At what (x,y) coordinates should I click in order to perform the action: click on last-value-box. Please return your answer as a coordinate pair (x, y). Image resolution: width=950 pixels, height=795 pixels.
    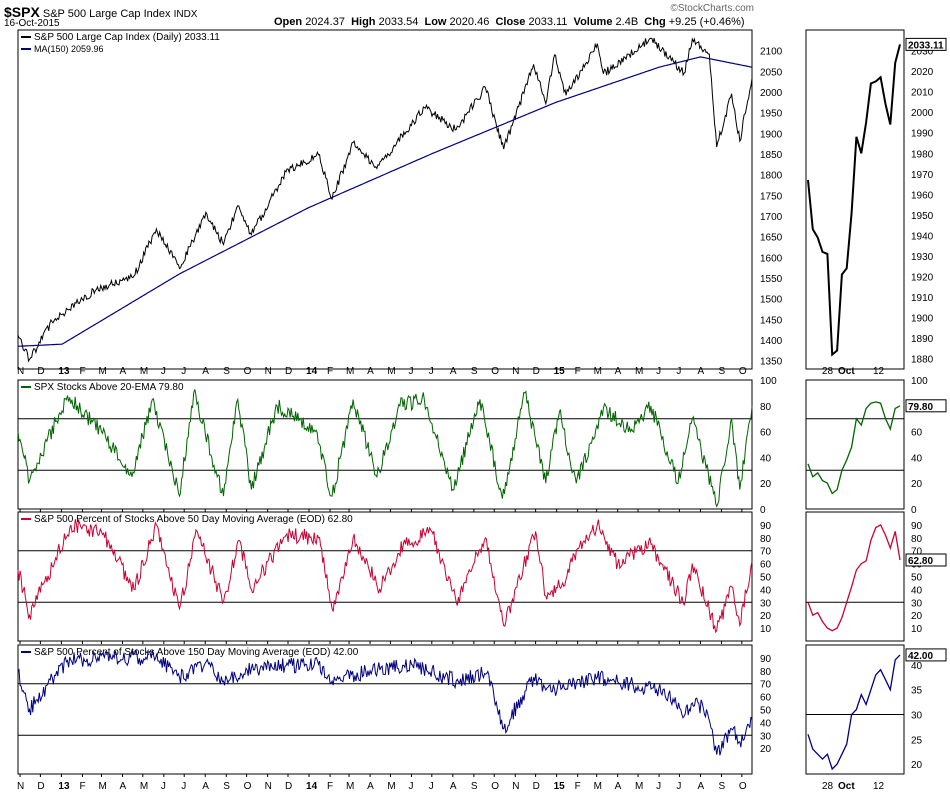
    Looking at the image, I should click on (926, 560).